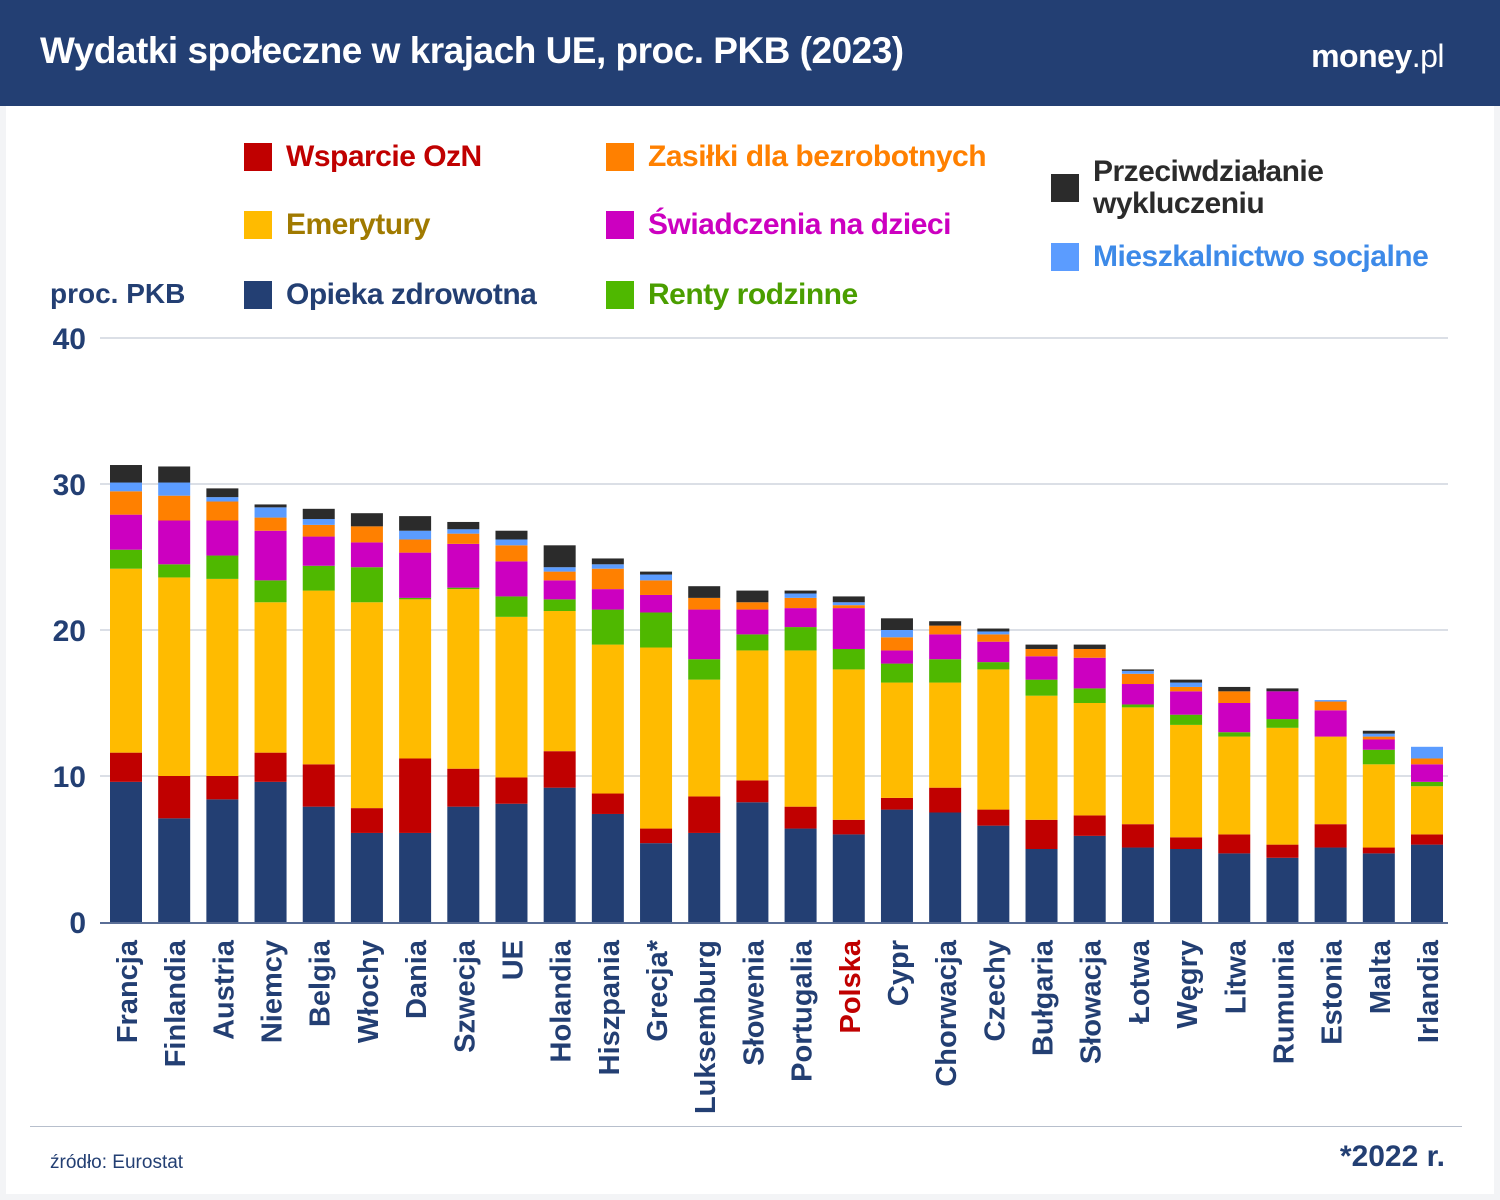  Describe the element at coordinates (363, 157) in the screenshot. I see `legend-item-wsparcie-ozn: Wsparcie OzN` at that location.